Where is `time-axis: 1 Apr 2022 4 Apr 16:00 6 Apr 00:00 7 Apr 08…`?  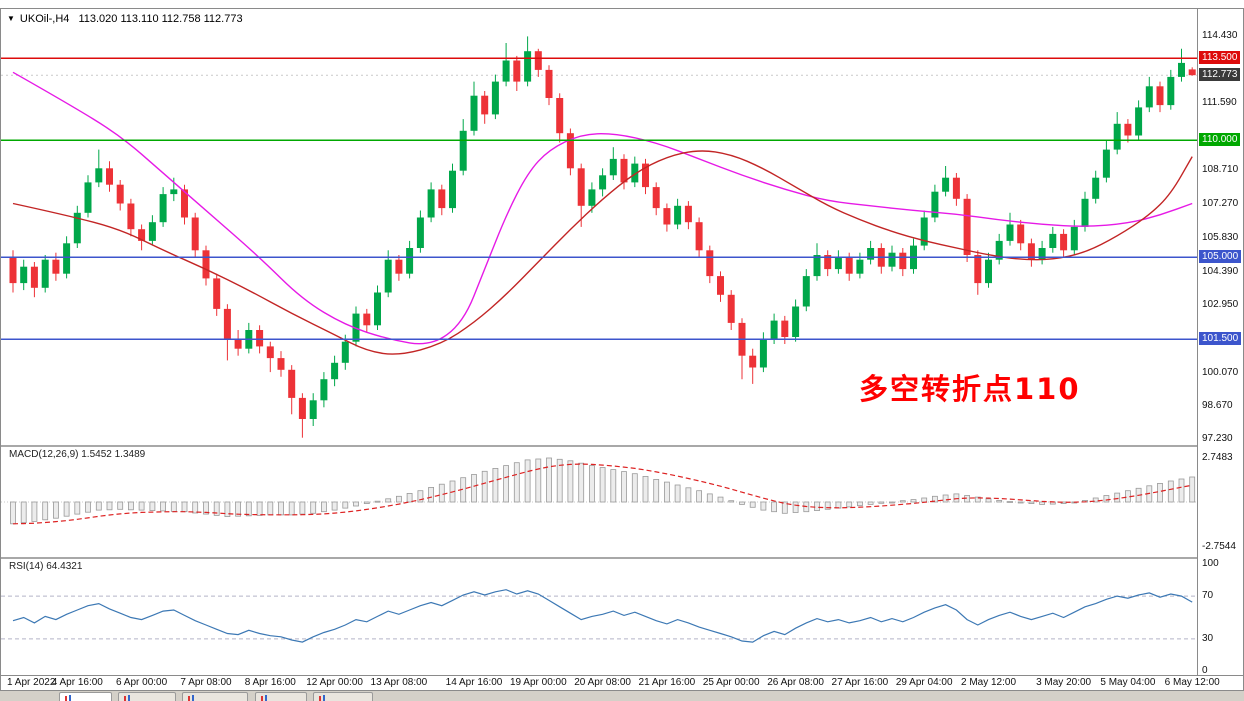
time-axis: 1 Apr 2022 4 Apr 16:00 6 Apr 00:00 7 Apr 08… is located at coordinates (622, 682).